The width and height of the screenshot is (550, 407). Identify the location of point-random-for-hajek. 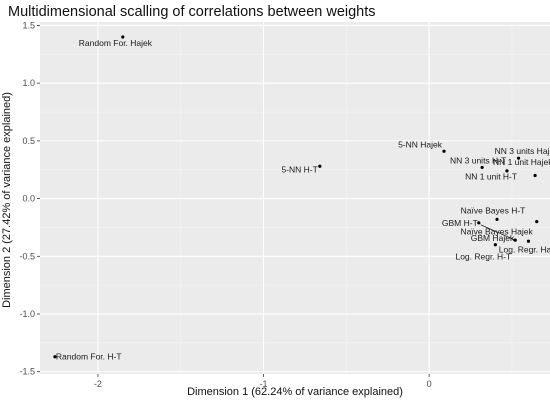
(123, 37).